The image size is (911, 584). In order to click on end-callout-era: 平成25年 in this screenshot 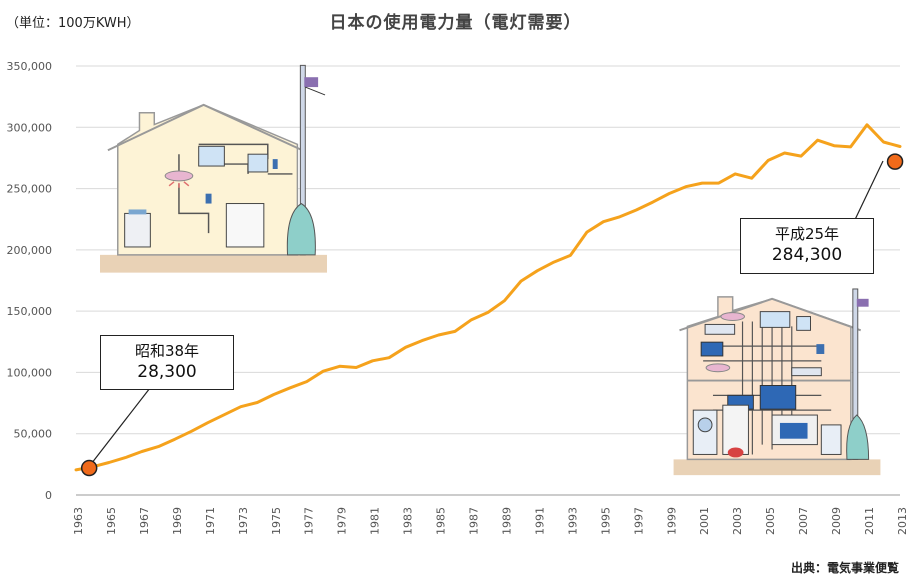, I will do `click(807, 234)`.